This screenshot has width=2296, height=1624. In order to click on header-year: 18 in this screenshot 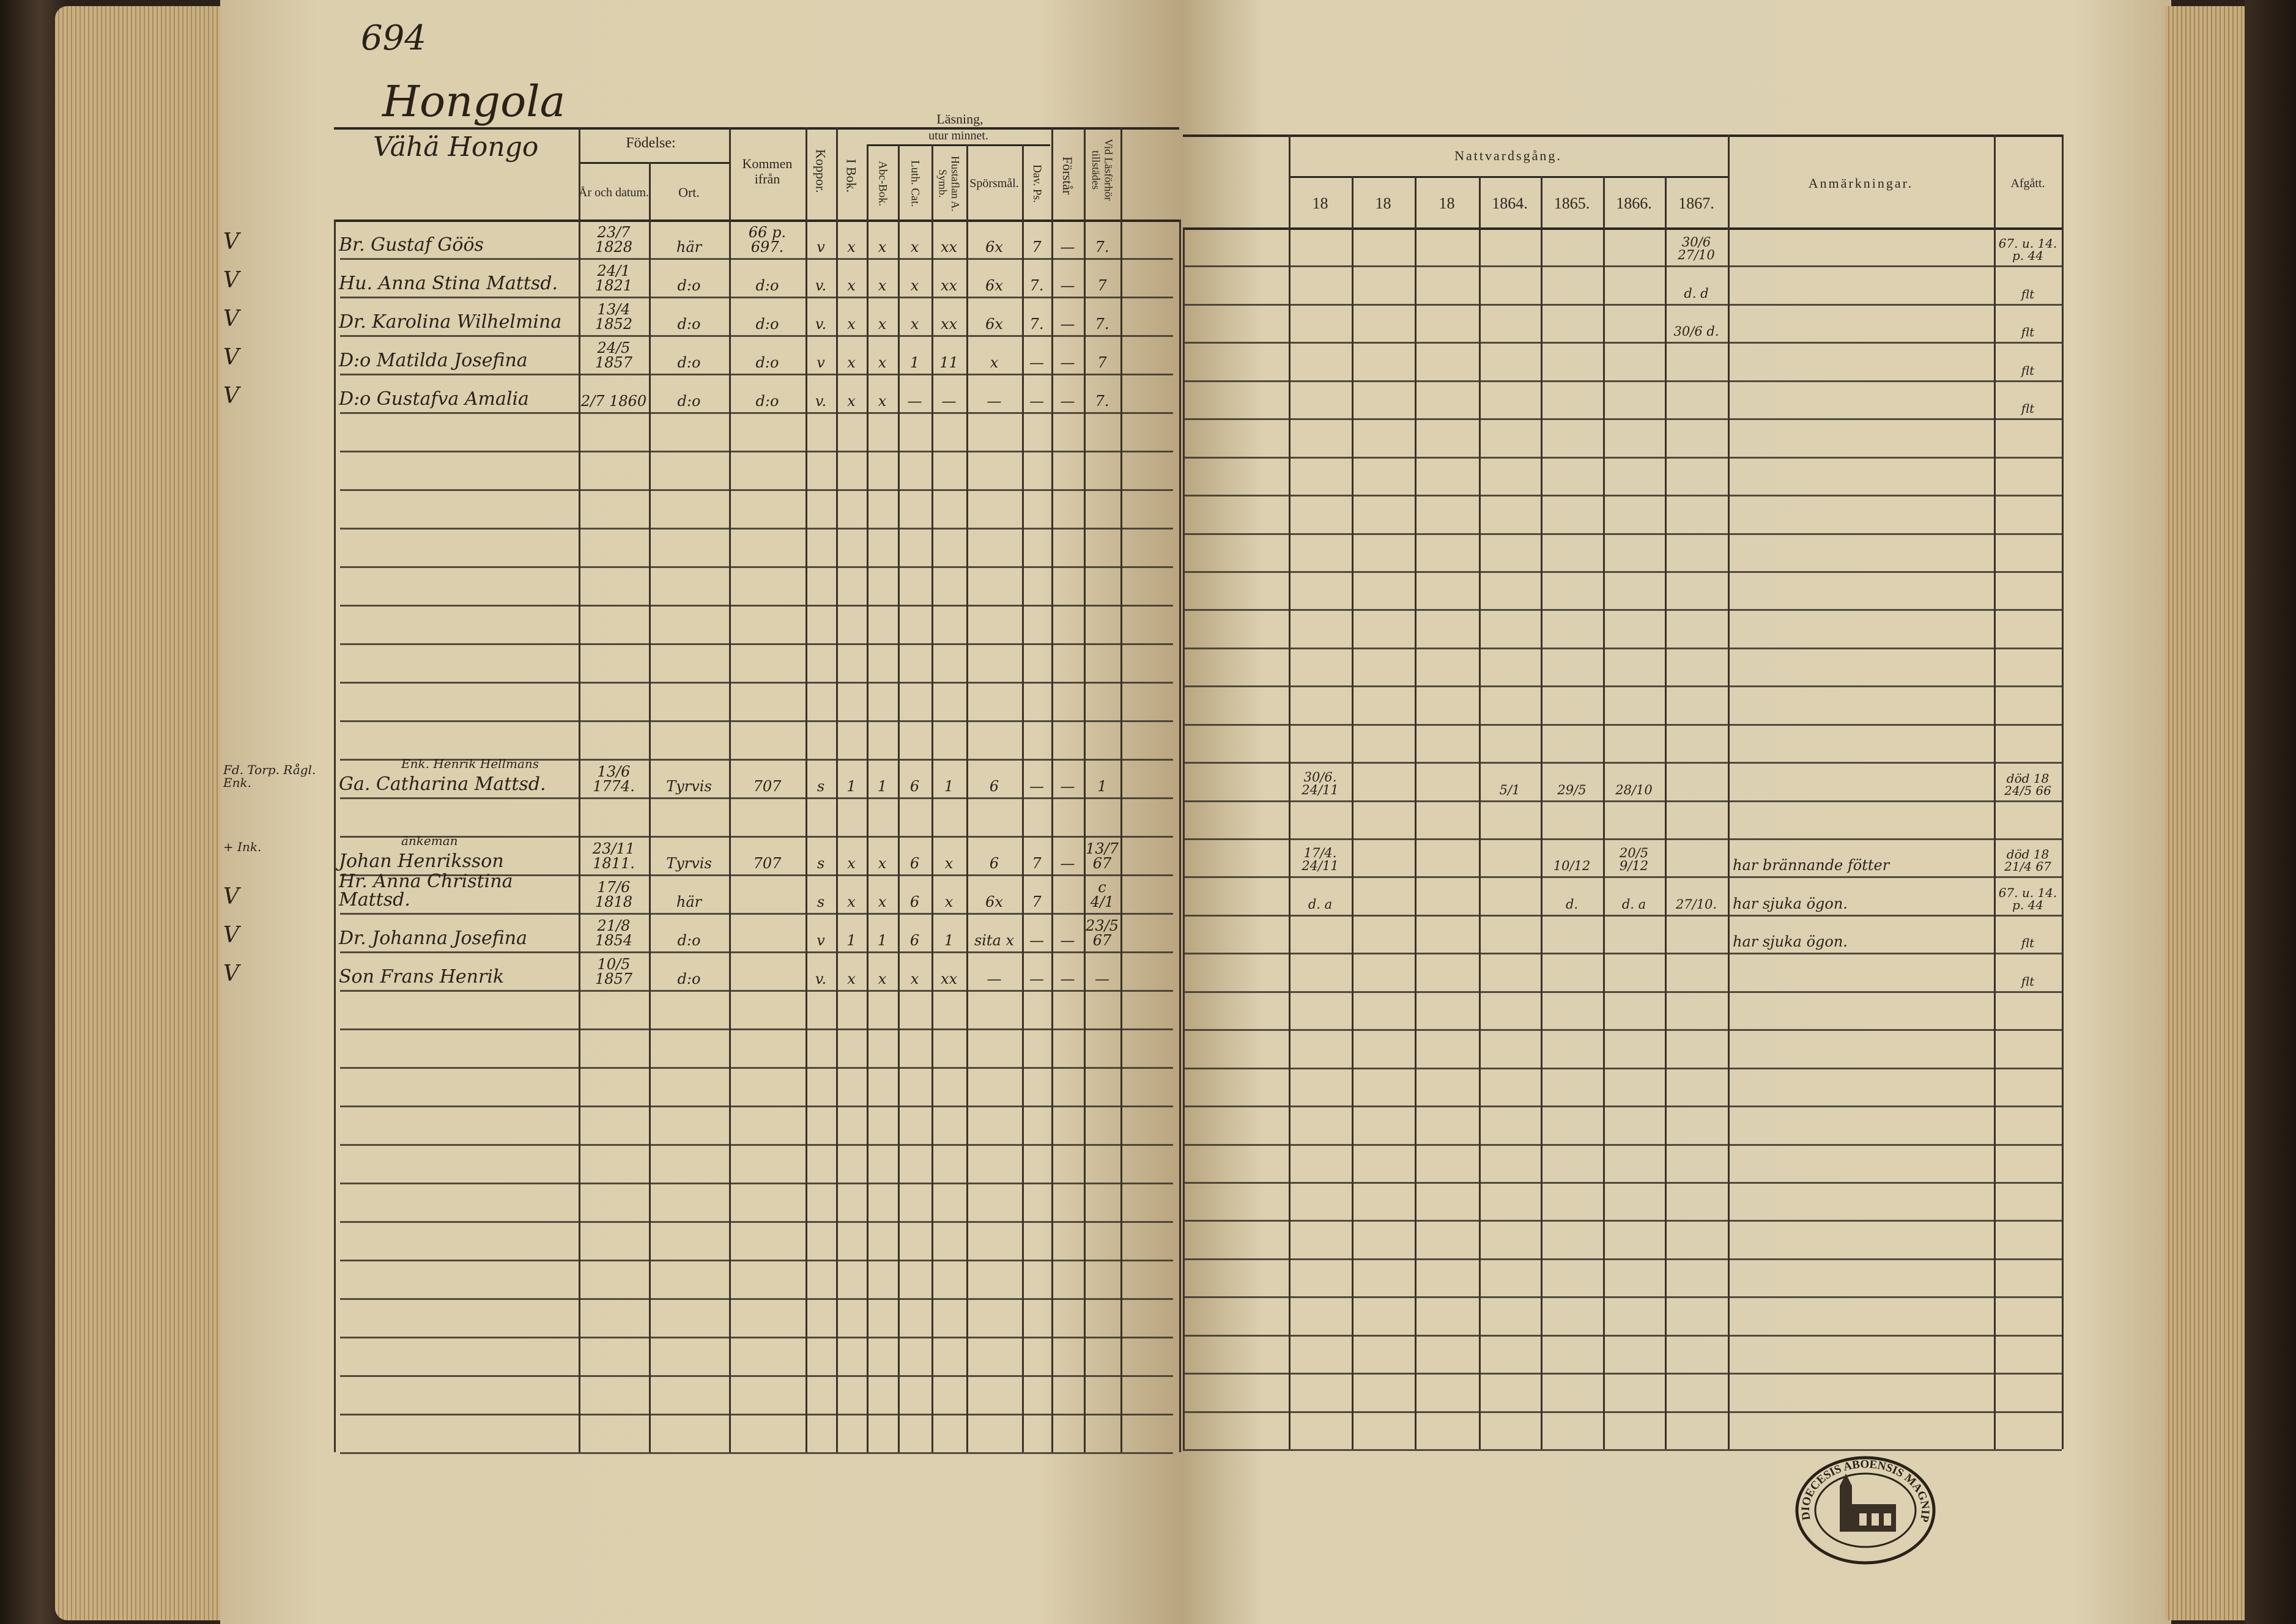, I will do `click(1383, 203)`.